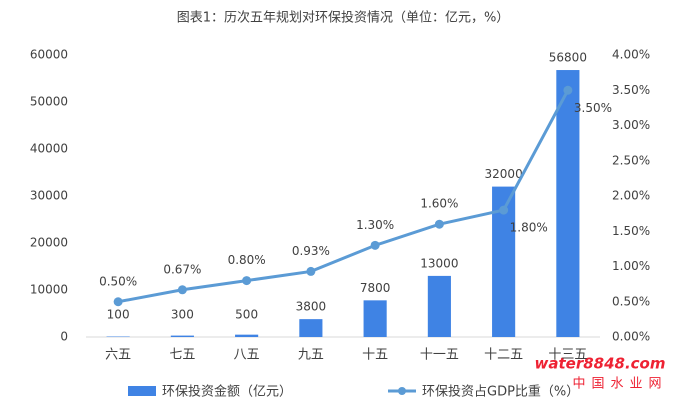 The height and width of the screenshot is (403, 687). What do you see at coordinates (182, 315) in the screenshot?
I see `bar-value-label: 300` at bounding box center [182, 315].